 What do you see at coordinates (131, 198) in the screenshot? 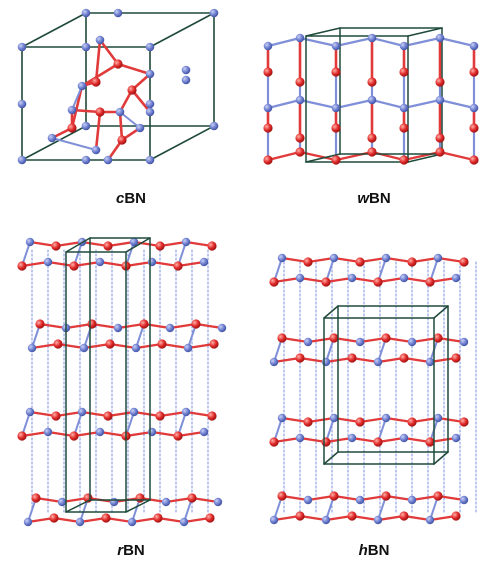
I see `cbn-caption: cBN` at bounding box center [131, 198].